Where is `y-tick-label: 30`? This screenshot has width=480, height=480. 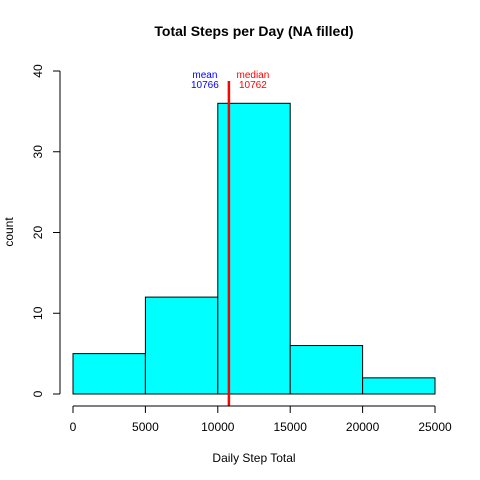 y-tick-label: 30 is located at coordinates (38, 152).